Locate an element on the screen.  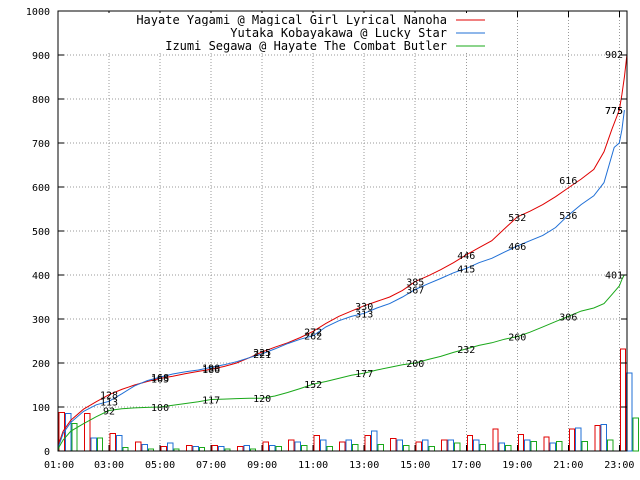
data-label-0: 330 is located at coordinates (364, 307).